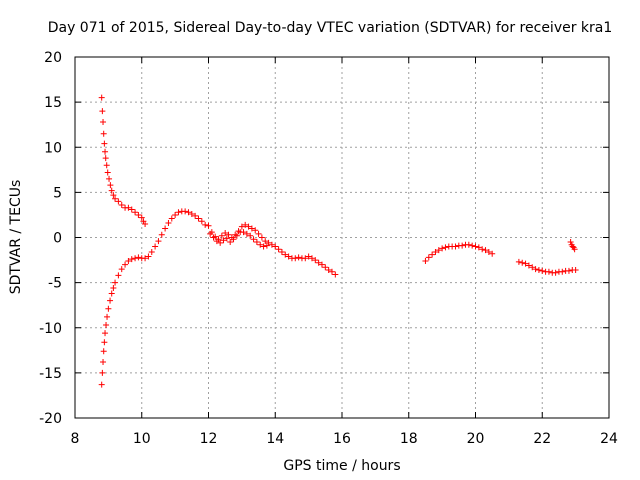 Image resolution: width=640 pixels, height=480 pixels. Describe the element at coordinates (57, 239) in the screenshot. I see `y-tick-label: 0` at that location.